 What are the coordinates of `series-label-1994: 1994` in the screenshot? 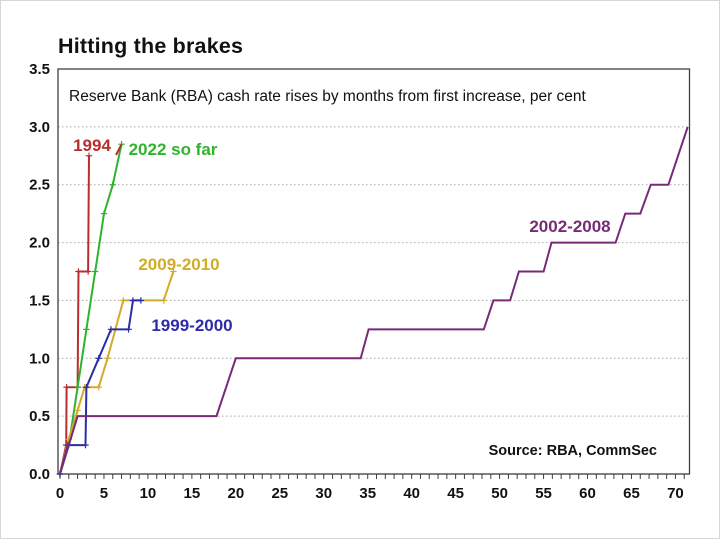 It's located at (92, 145).